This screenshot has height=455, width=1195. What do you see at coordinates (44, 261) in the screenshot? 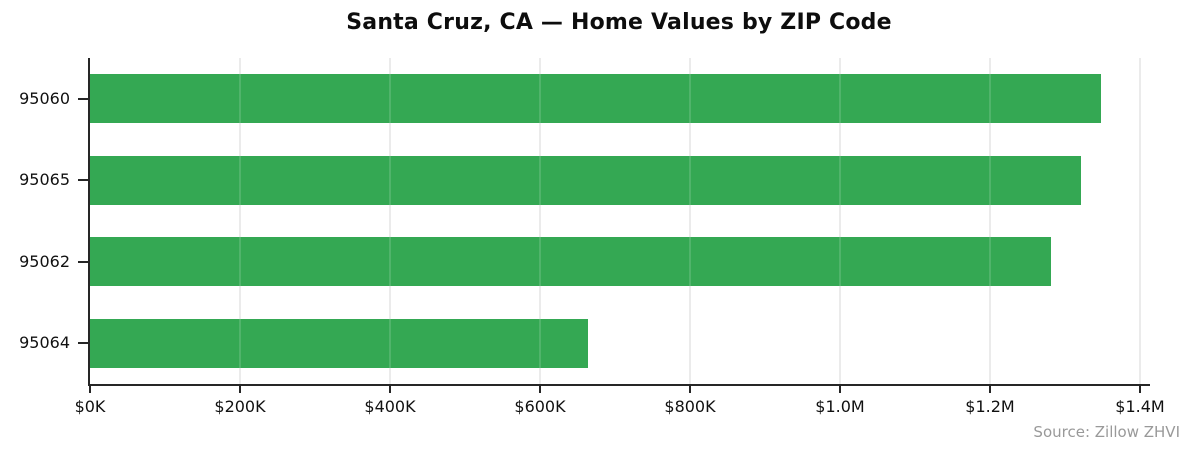
I see `y-tick-label: 95062` at bounding box center [44, 261].